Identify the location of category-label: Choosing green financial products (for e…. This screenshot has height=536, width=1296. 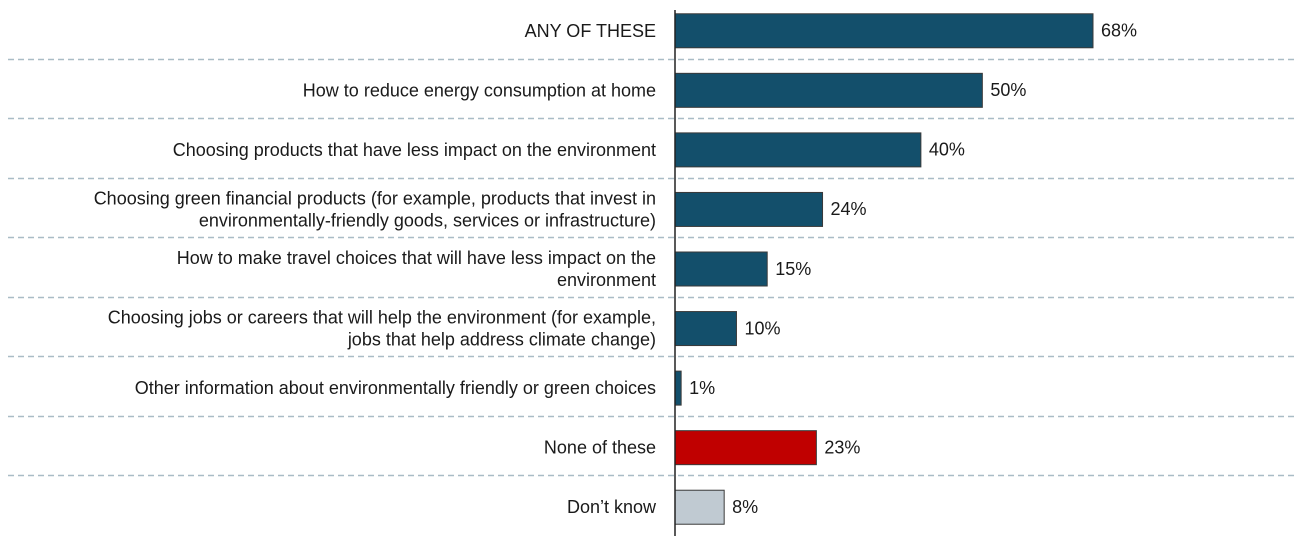
(375, 209).